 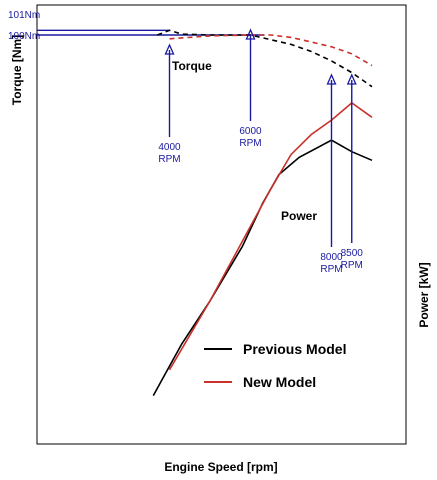 I want to click on torque-annotation: Torque, so click(x=192, y=66).